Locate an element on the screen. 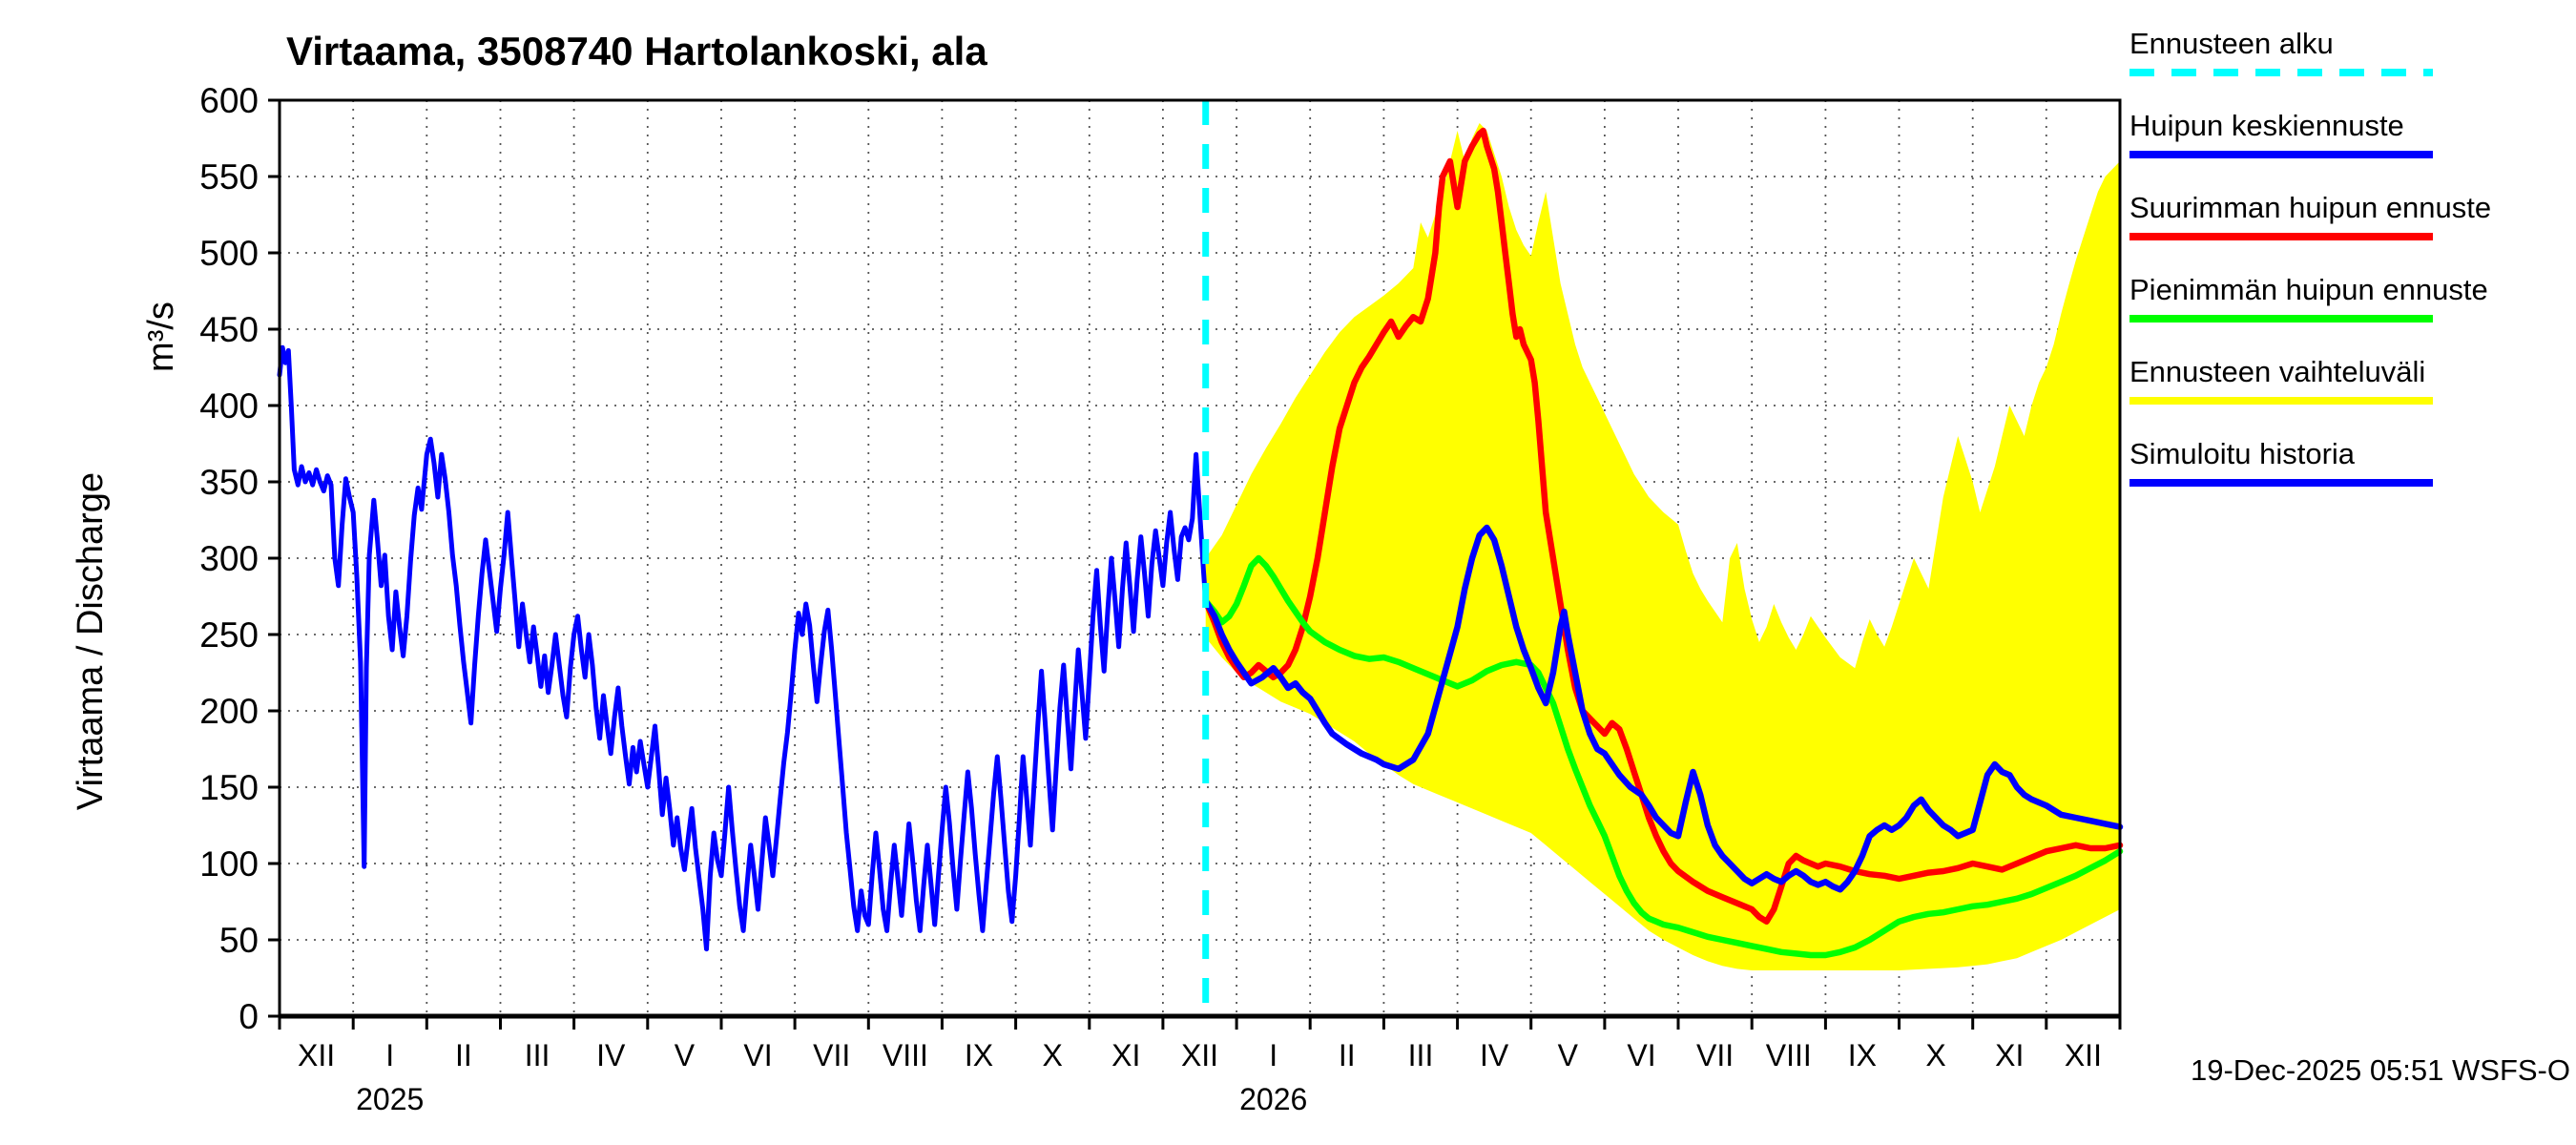 The image size is (2576, 1145). y-tick-label: 50 is located at coordinates (239, 940).